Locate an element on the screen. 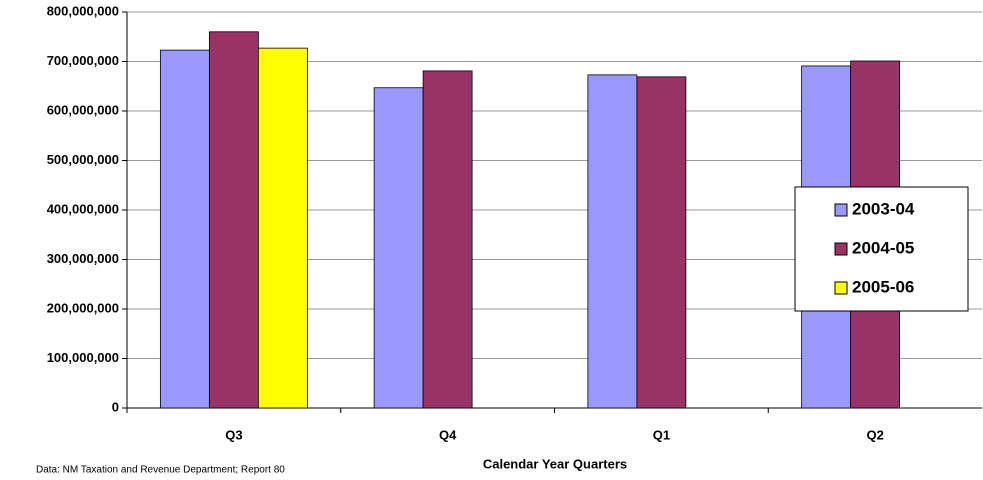  legend-box is located at coordinates (881, 249).